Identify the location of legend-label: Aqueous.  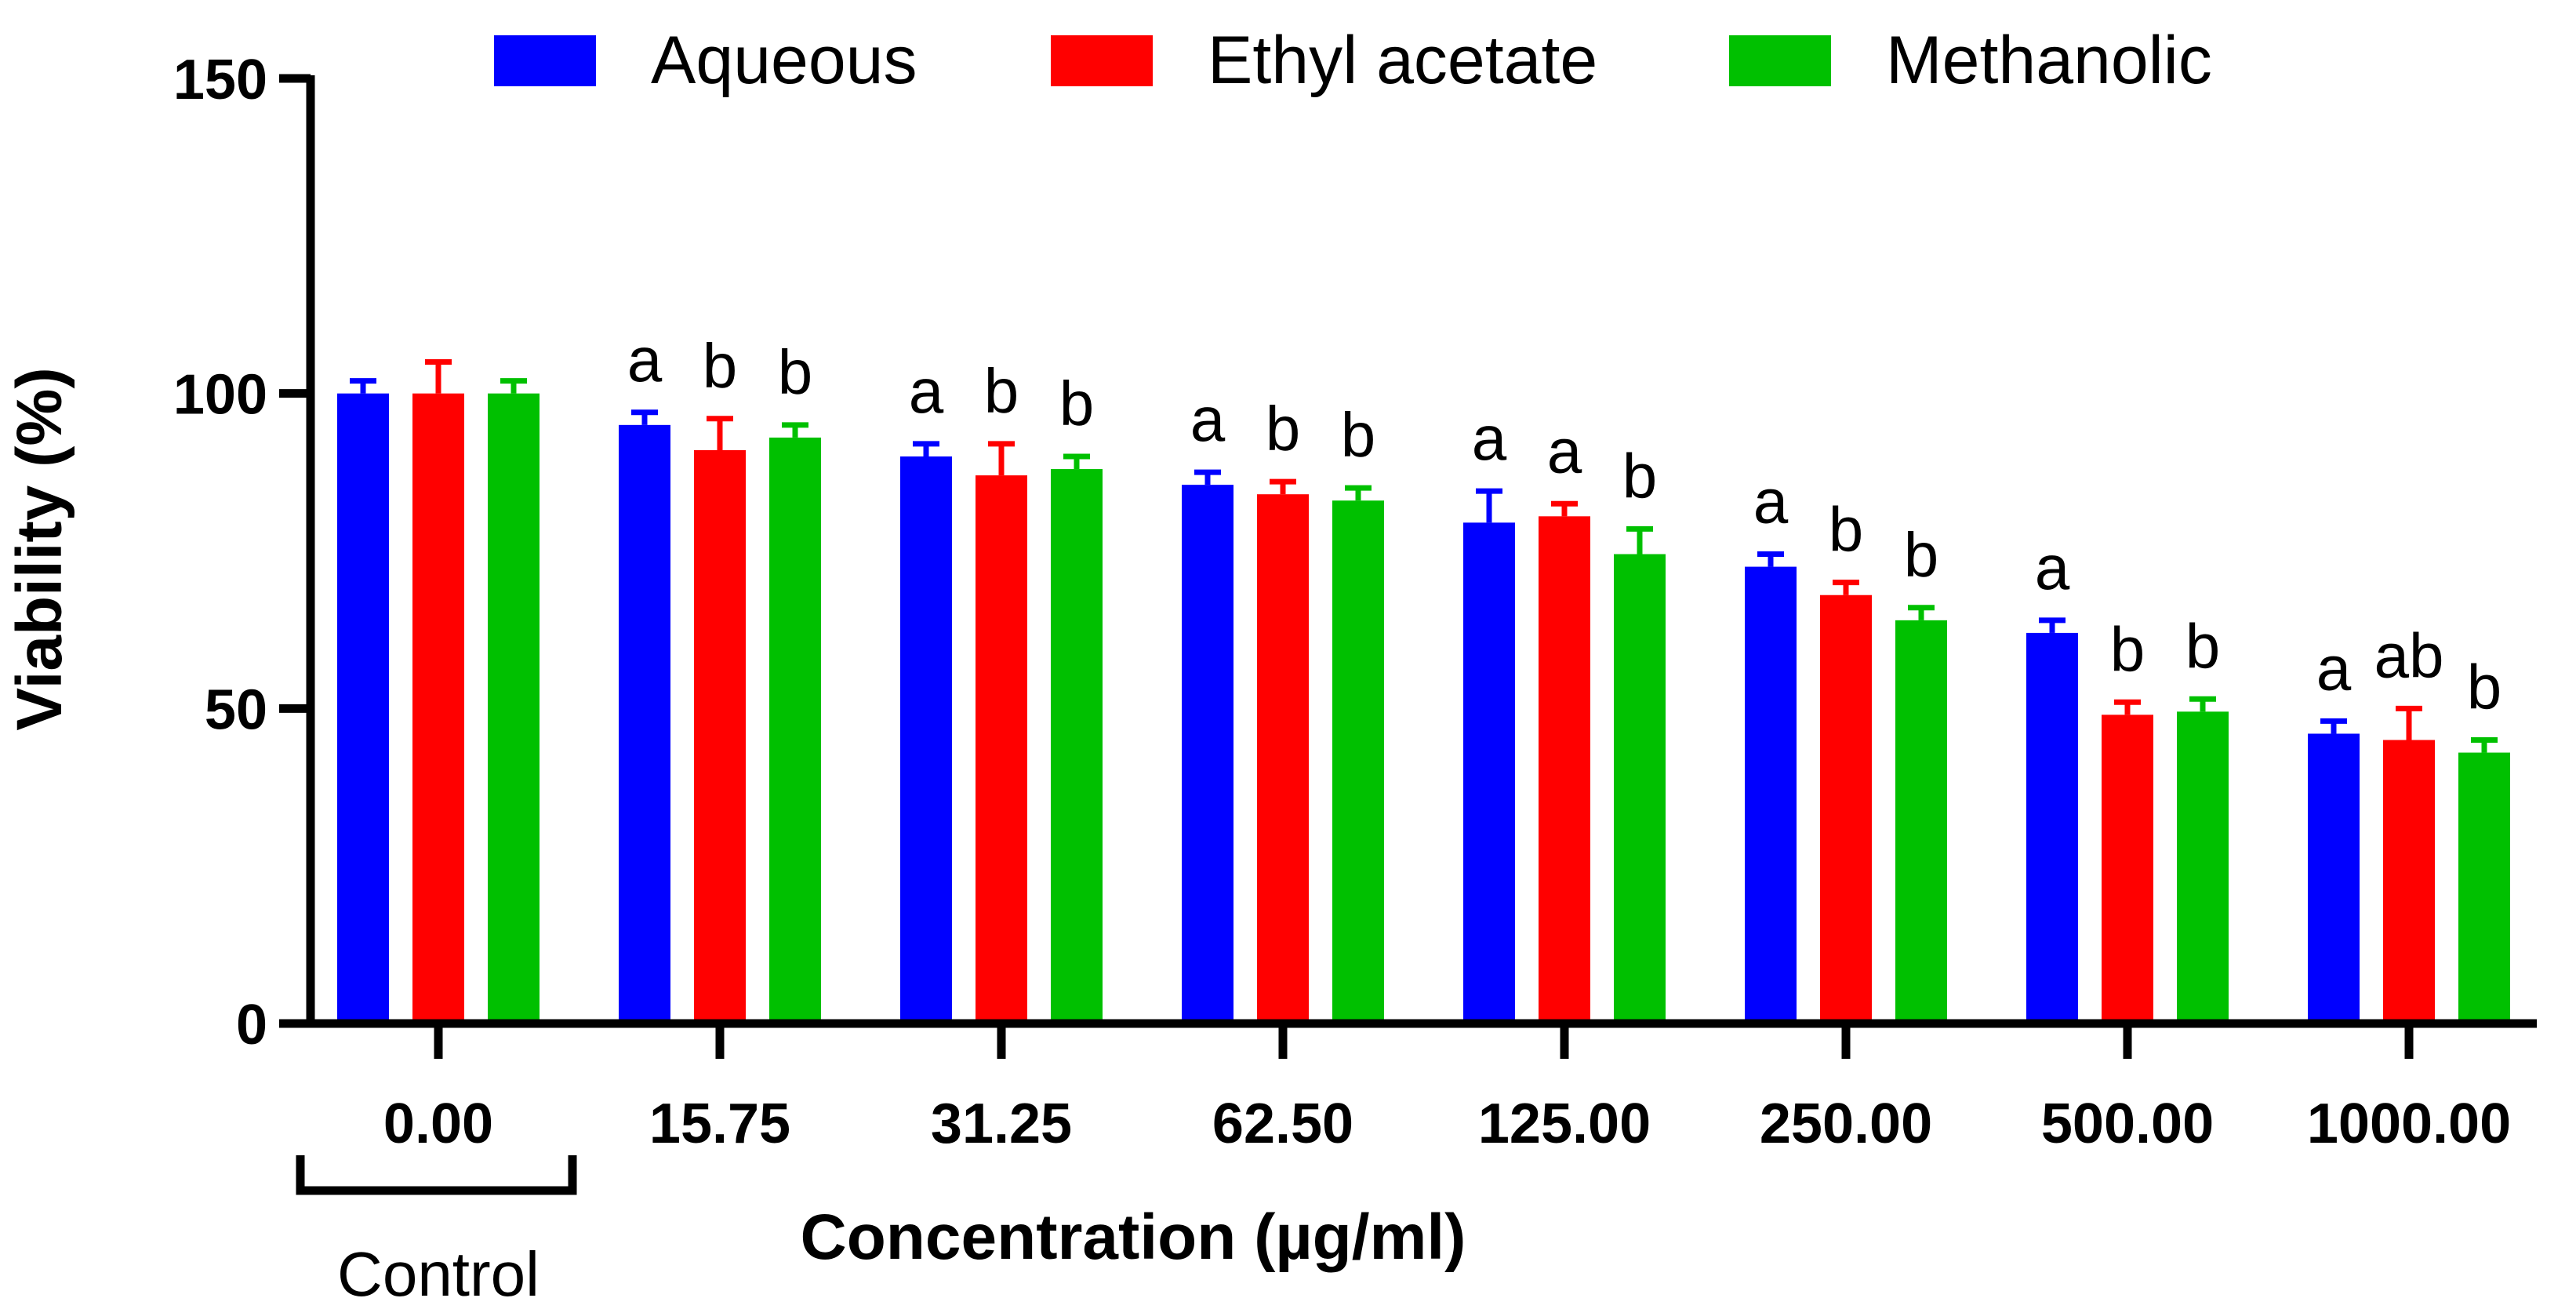
(784, 60).